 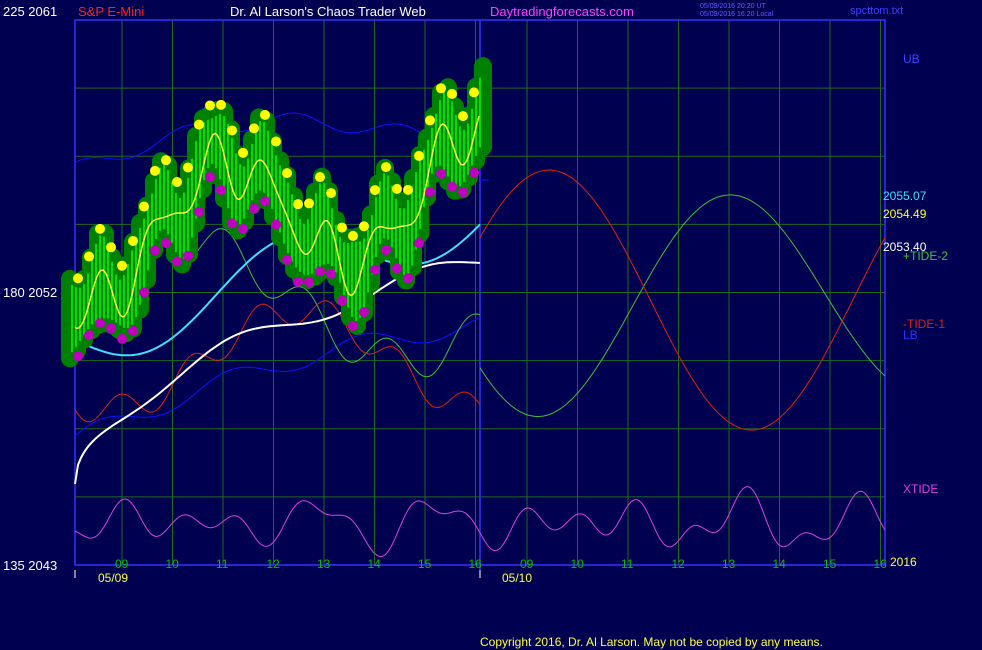 What do you see at coordinates (911, 59) in the screenshot?
I see `ub-label: UB` at bounding box center [911, 59].